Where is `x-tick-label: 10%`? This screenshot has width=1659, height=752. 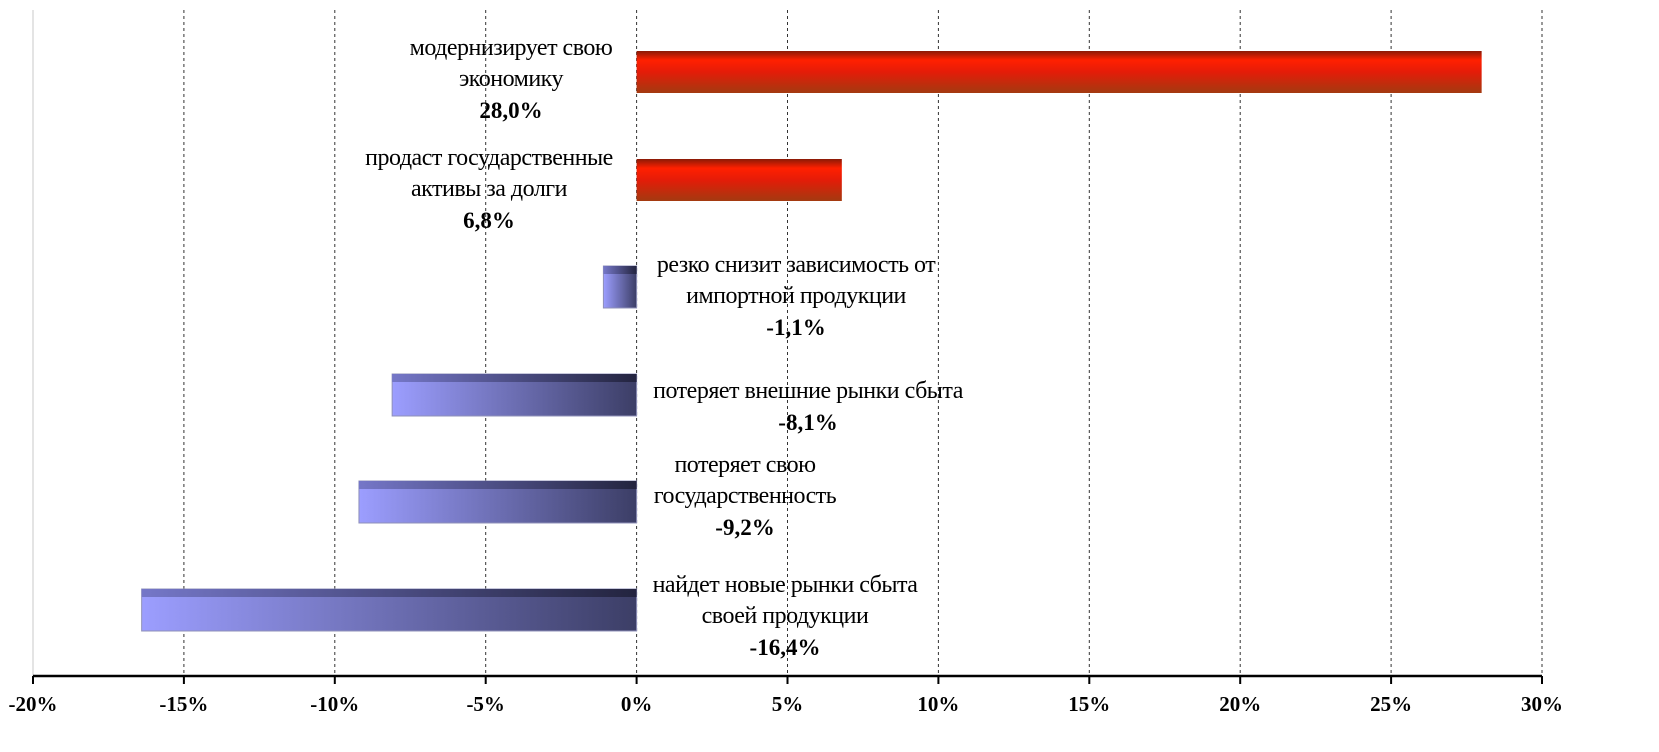 x-tick-label: 10% is located at coordinates (938, 704).